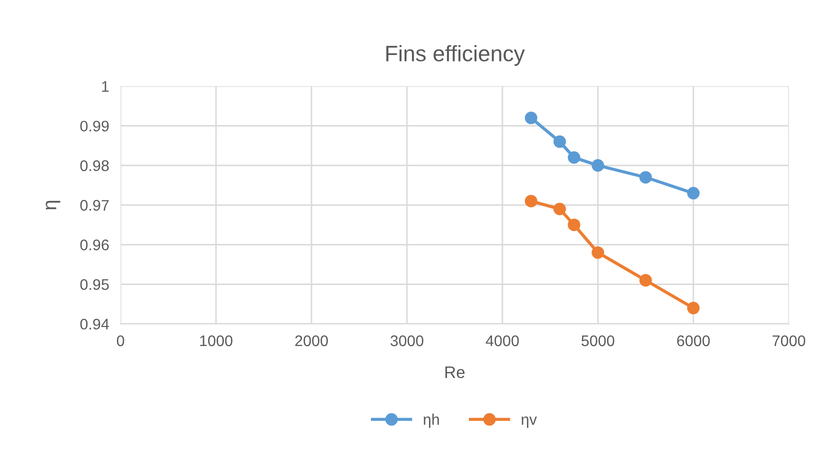 This screenshot has width=820, height=466. Describe the element at coordinates (94, 245) in the screenshot. I see `y-tick-label: 0.96` at that location.